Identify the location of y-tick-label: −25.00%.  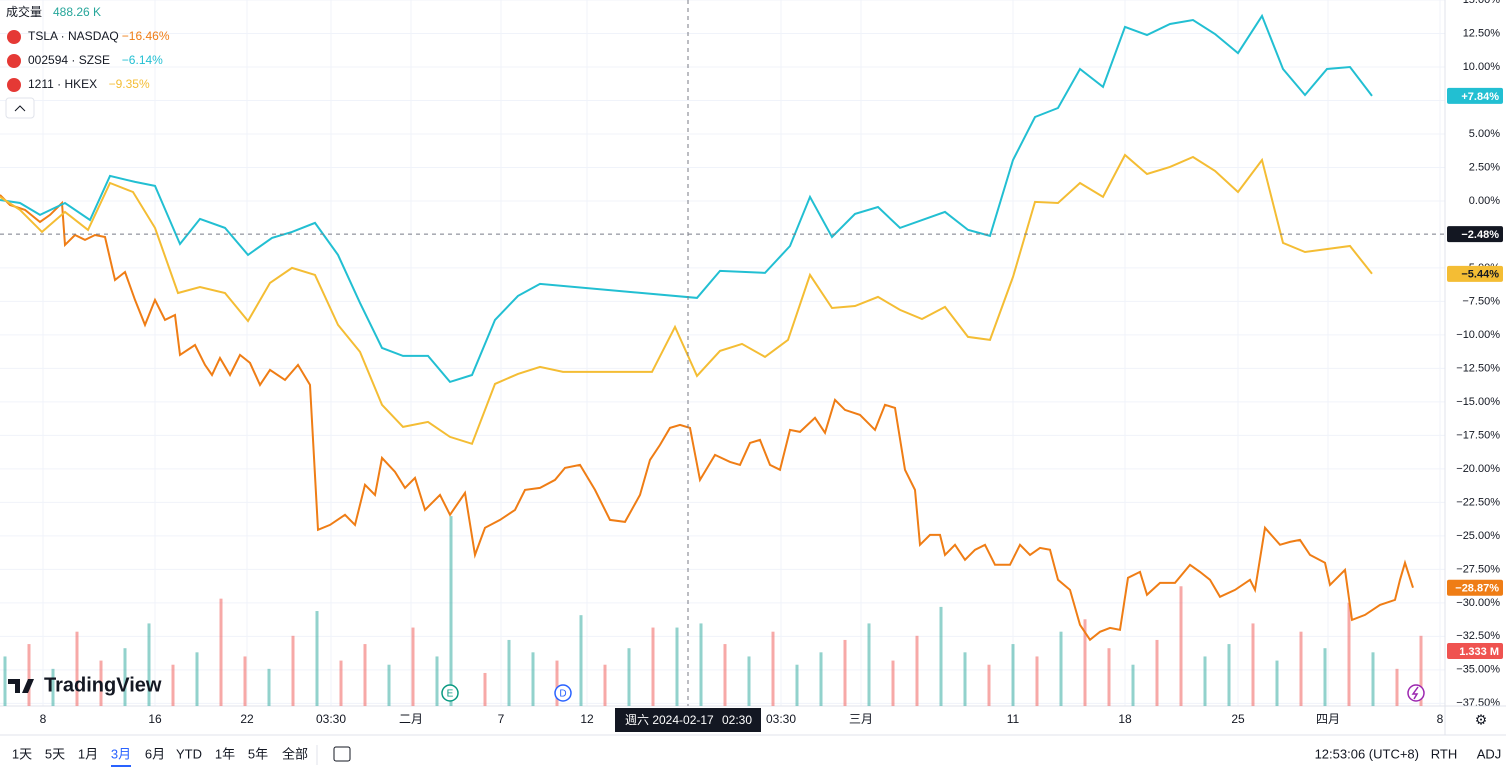
(1478, 536).